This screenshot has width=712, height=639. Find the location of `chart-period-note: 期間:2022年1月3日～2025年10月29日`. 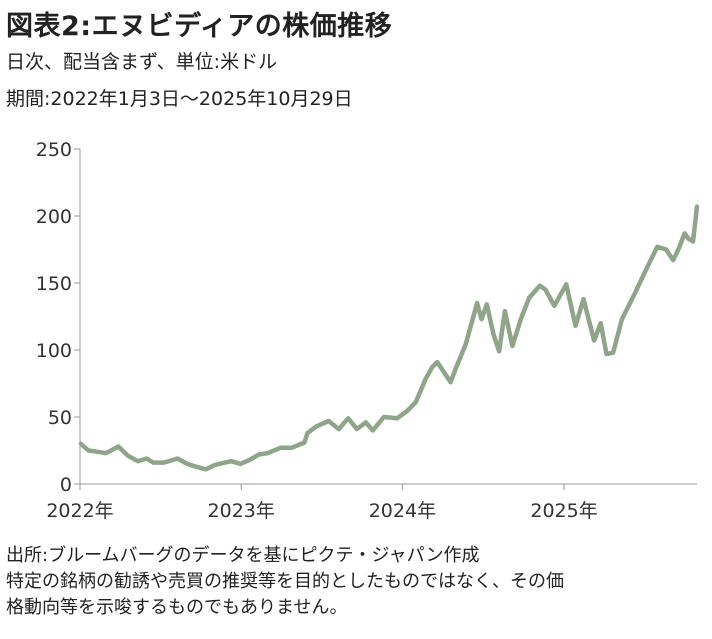

chart-period-note: 期間:2022年1月3日～2025年10月29日 is located at coordinates (179, 99).